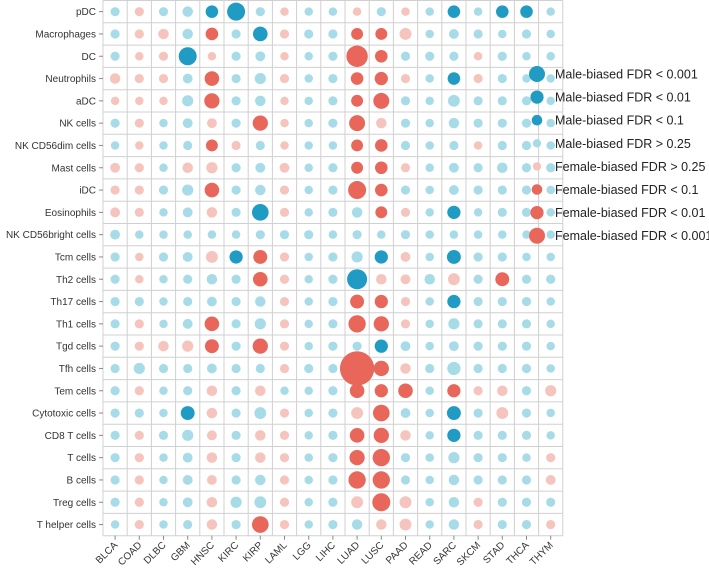 This screenshot has height=568, width=709. Describe the element at coordinates (236, 502) in the screenshot. I see `dot-treg-cells-kirc` at that location.